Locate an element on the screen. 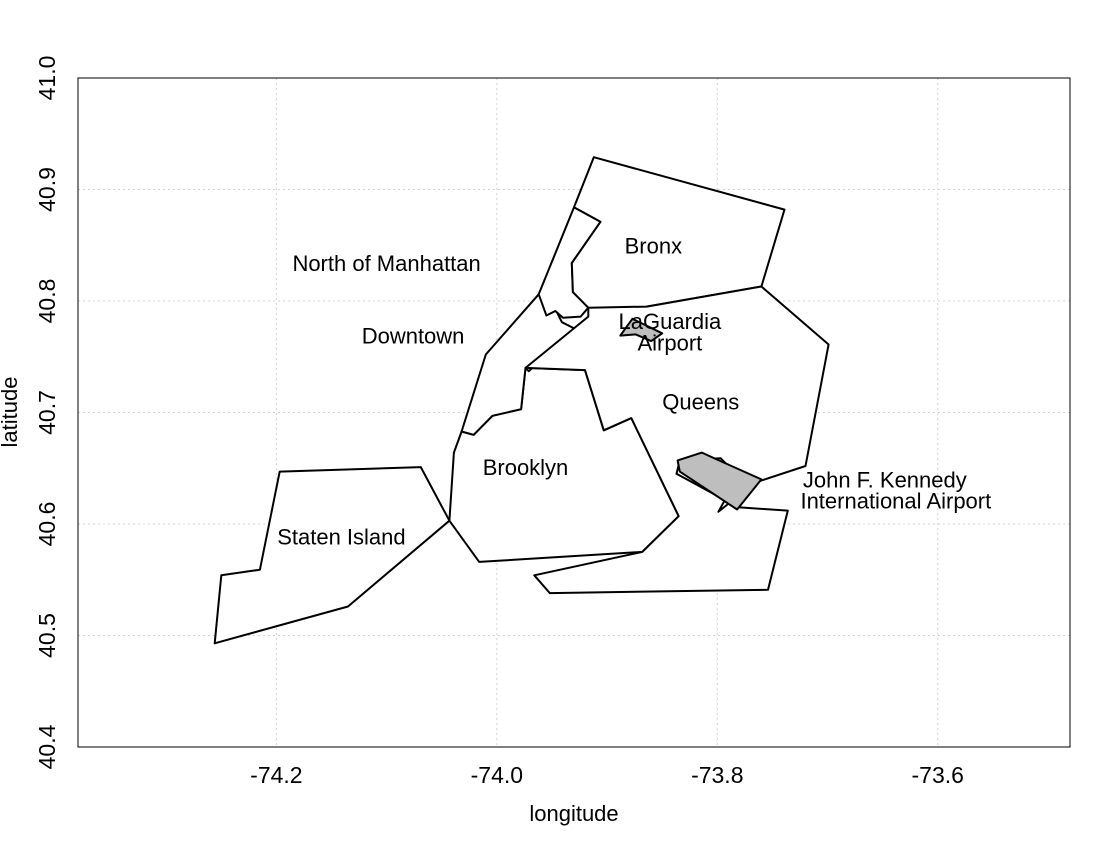  region-label-jfk-line2: International Airport is located at coordinates (895, 501).